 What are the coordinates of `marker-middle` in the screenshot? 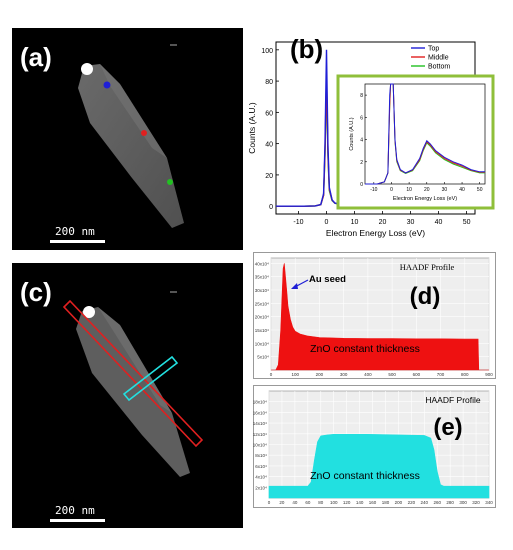 It's located at (144, 133).